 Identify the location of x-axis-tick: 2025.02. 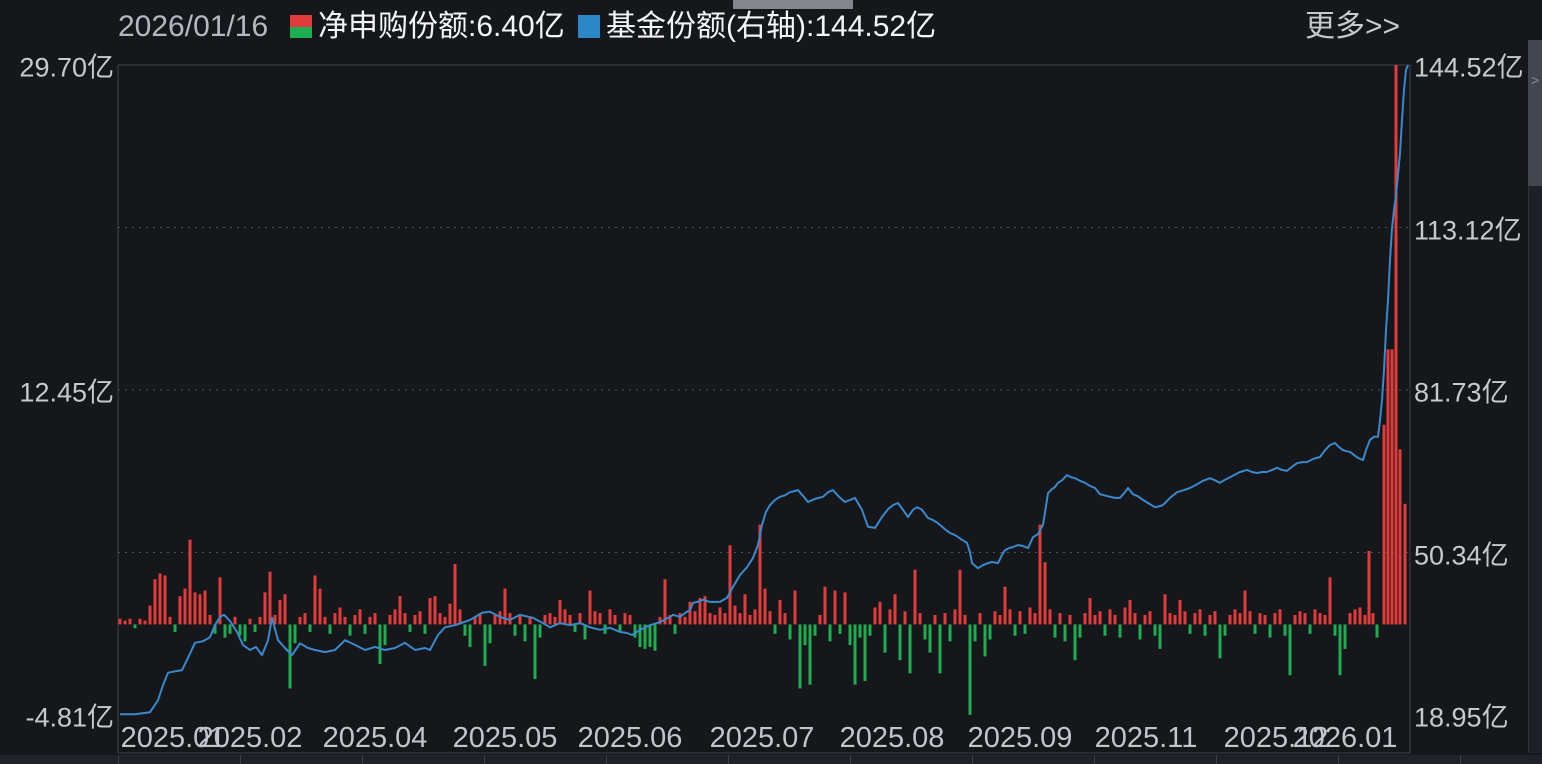
(250, 738).